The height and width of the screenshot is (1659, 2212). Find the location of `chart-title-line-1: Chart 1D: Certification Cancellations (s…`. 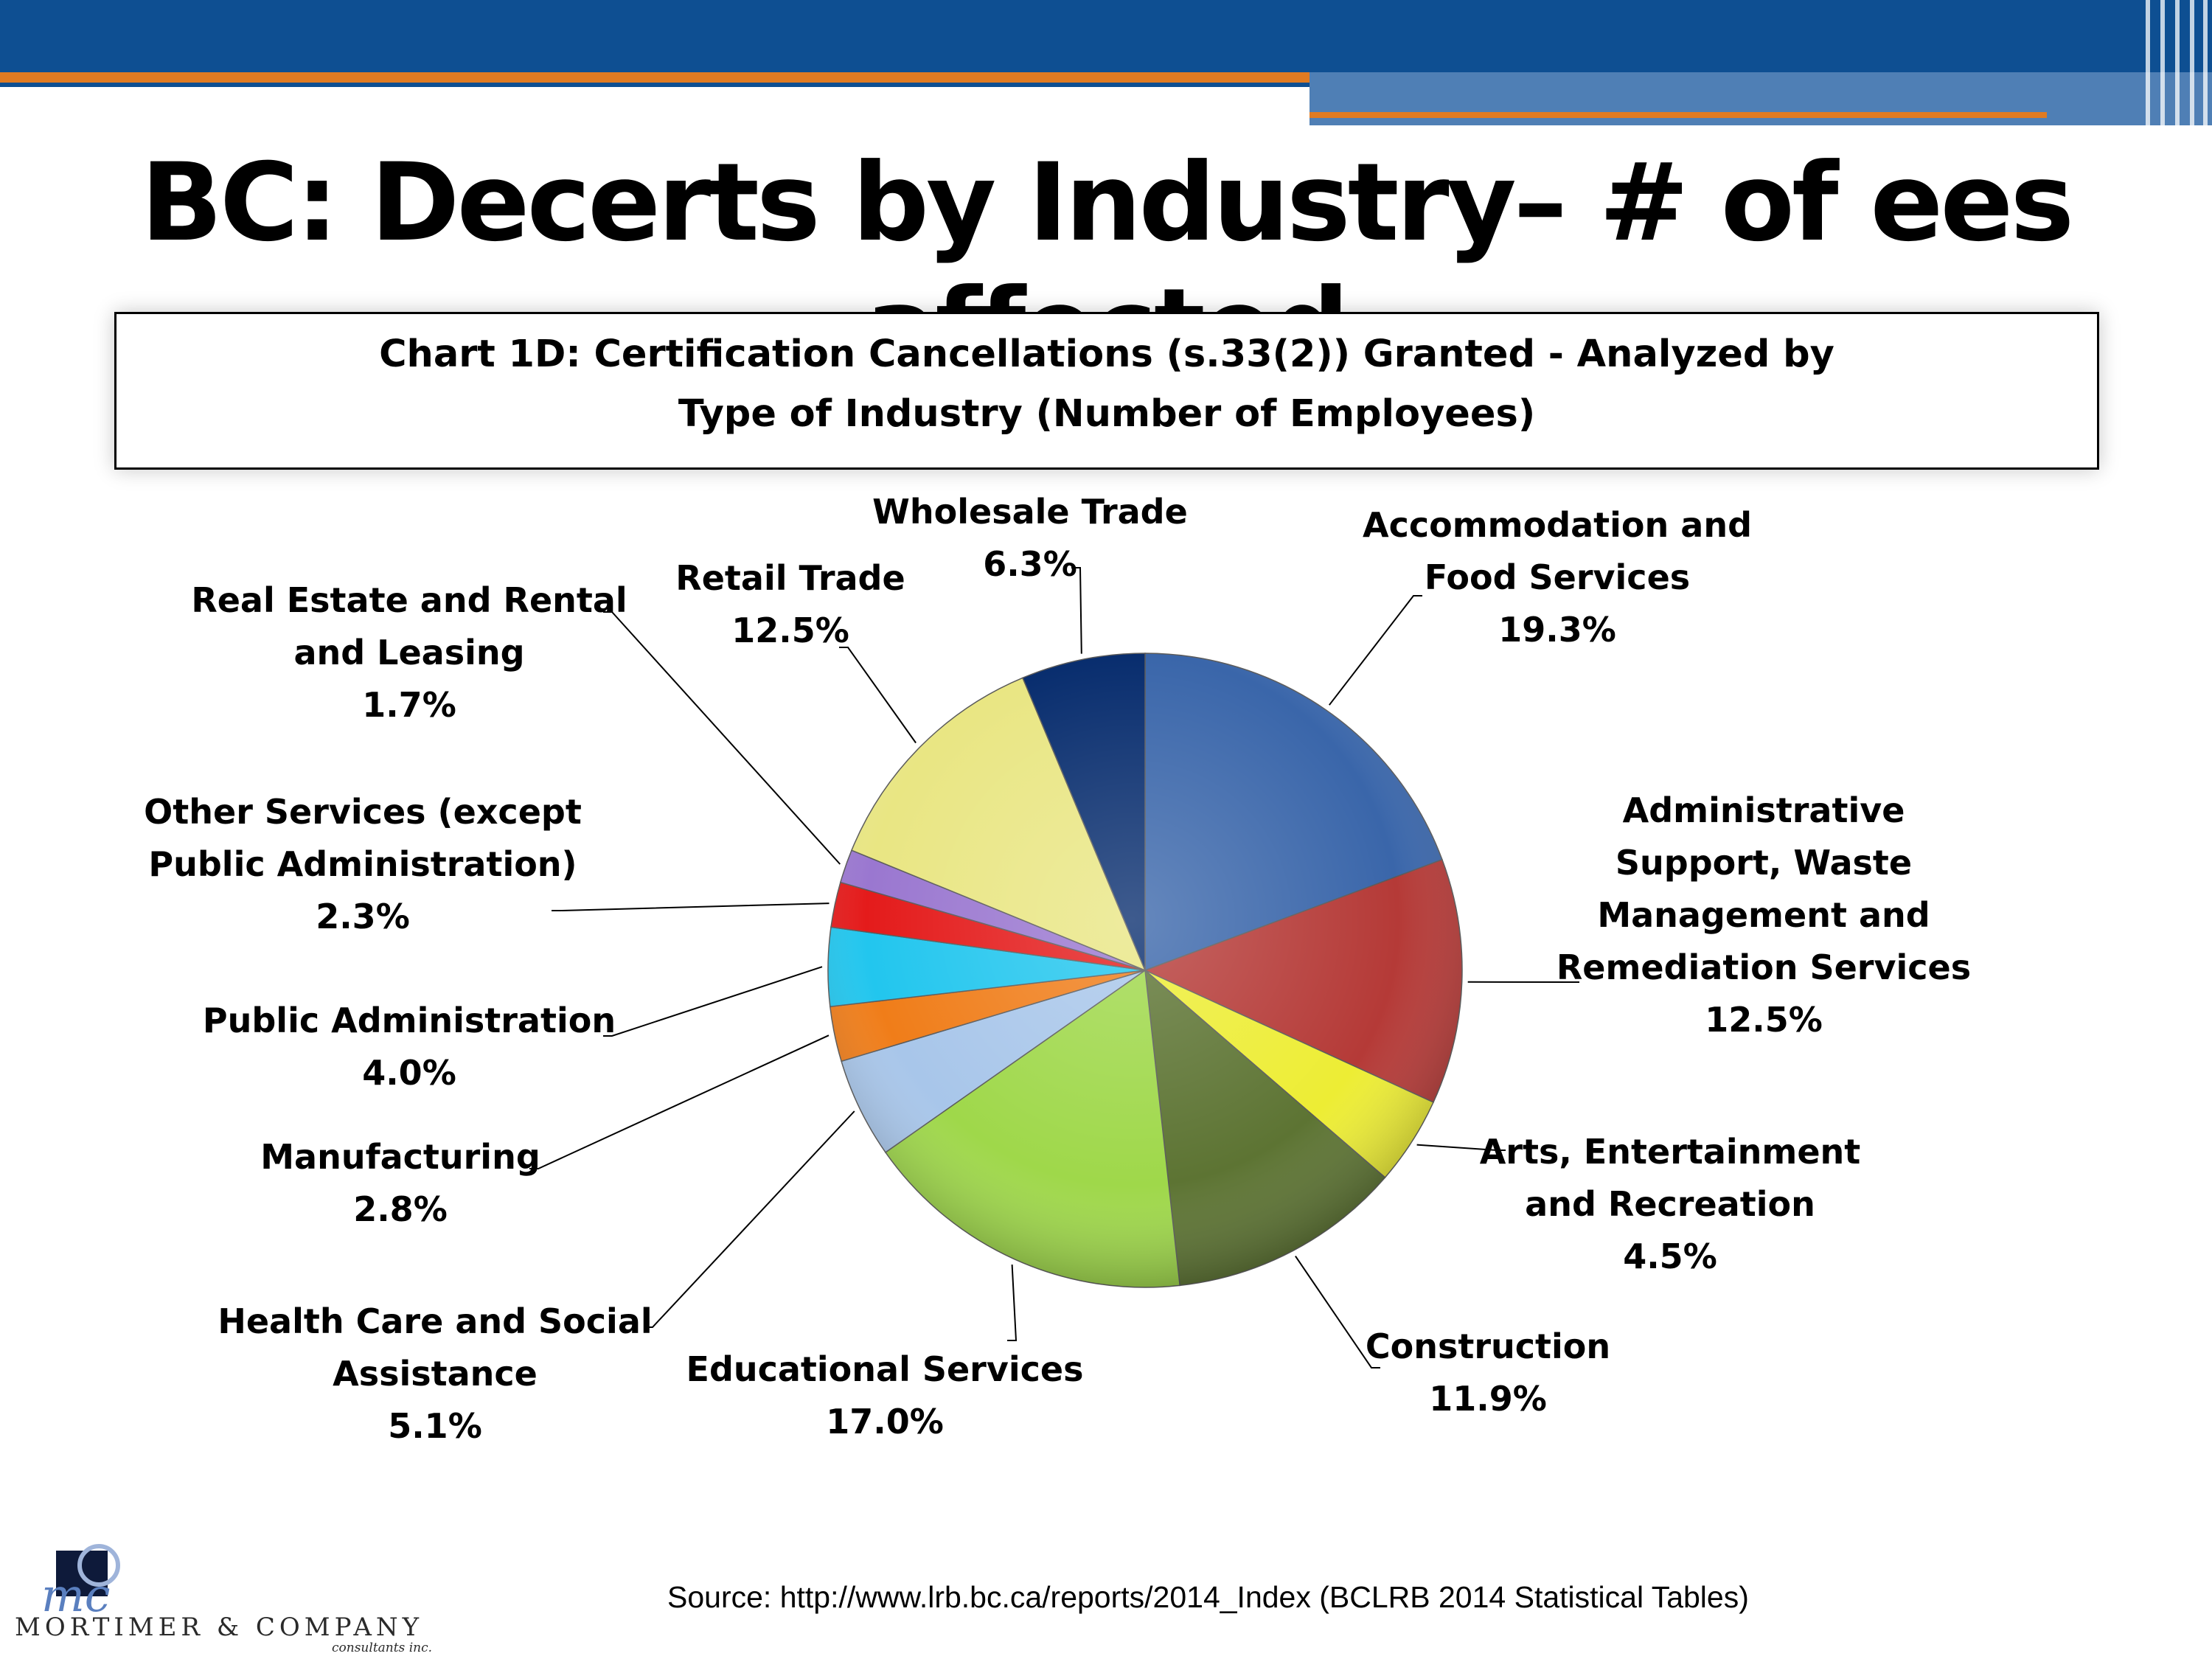

chart-title-line-1: Chart 1D: Certification Cancellations (s… is located at coordinates (1106, 354).